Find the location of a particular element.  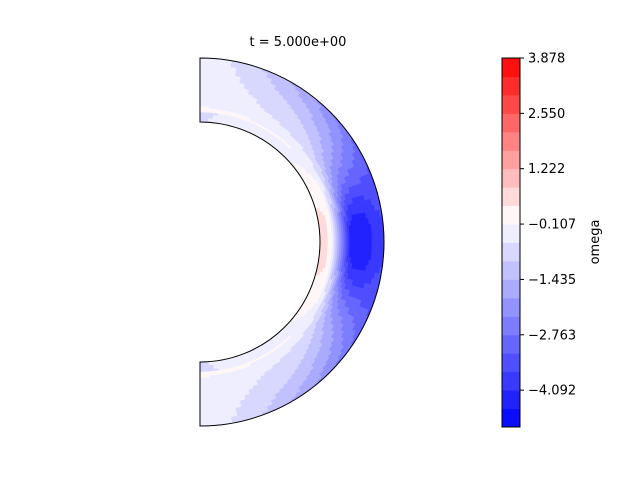

colorbar-ticks: 3.878 2.550 1.222 −0.107 −1.435 −2.763 −4.092 is located at coordinates (548, 225).